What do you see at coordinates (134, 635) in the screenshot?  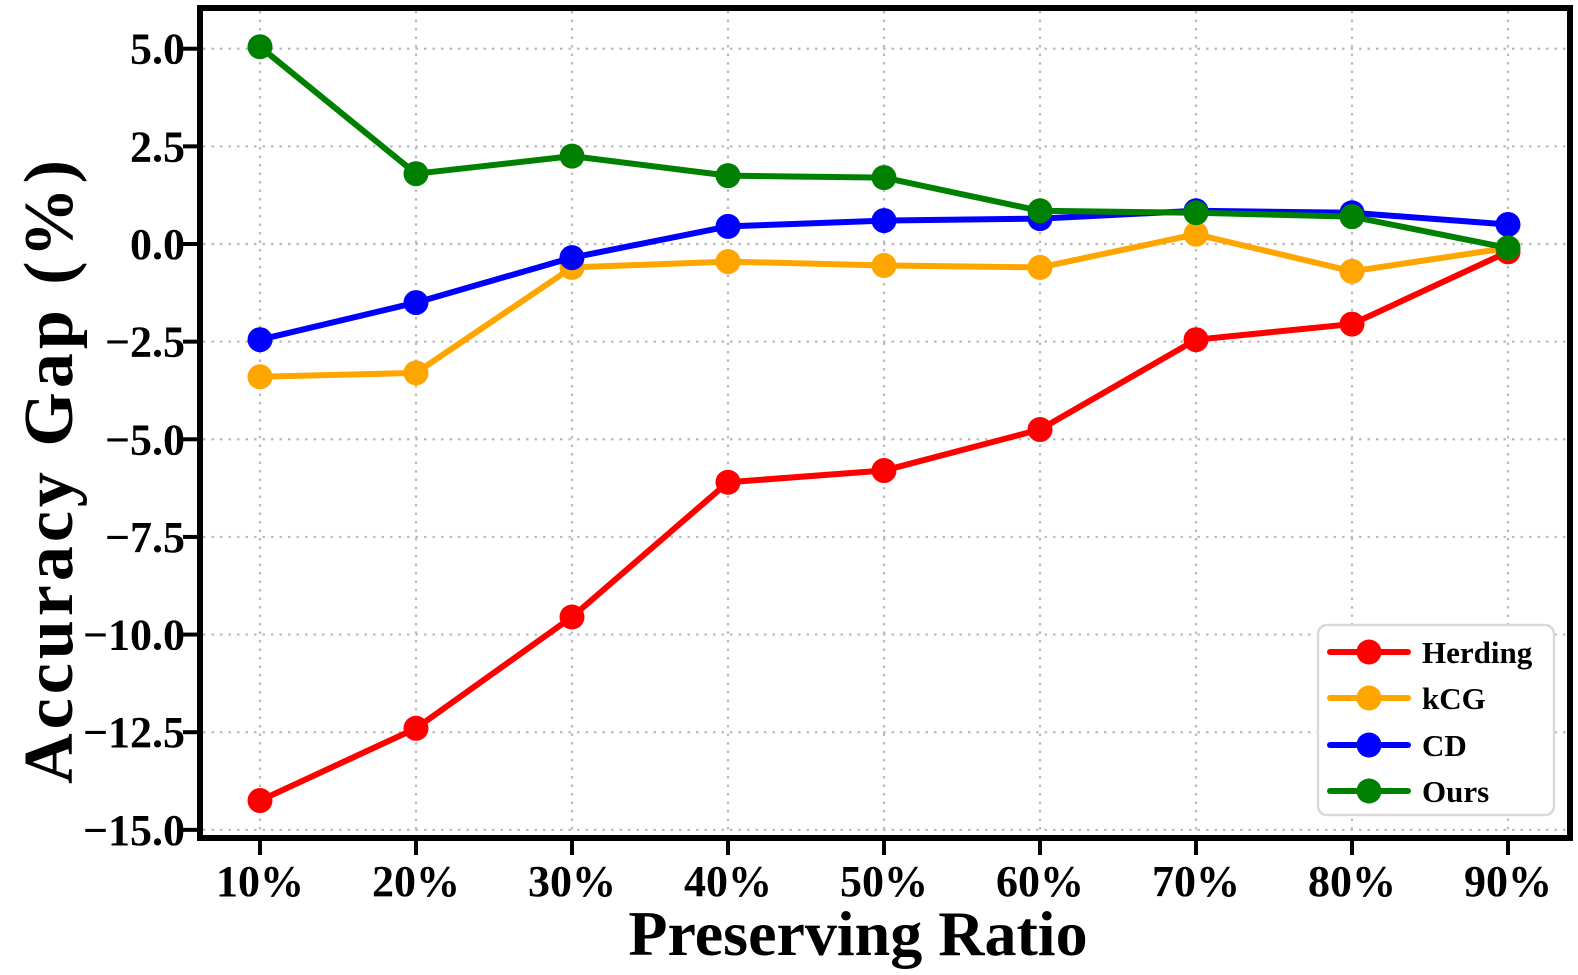 I see `y-tick-label: −10.0` at bounding box center [134, 635].